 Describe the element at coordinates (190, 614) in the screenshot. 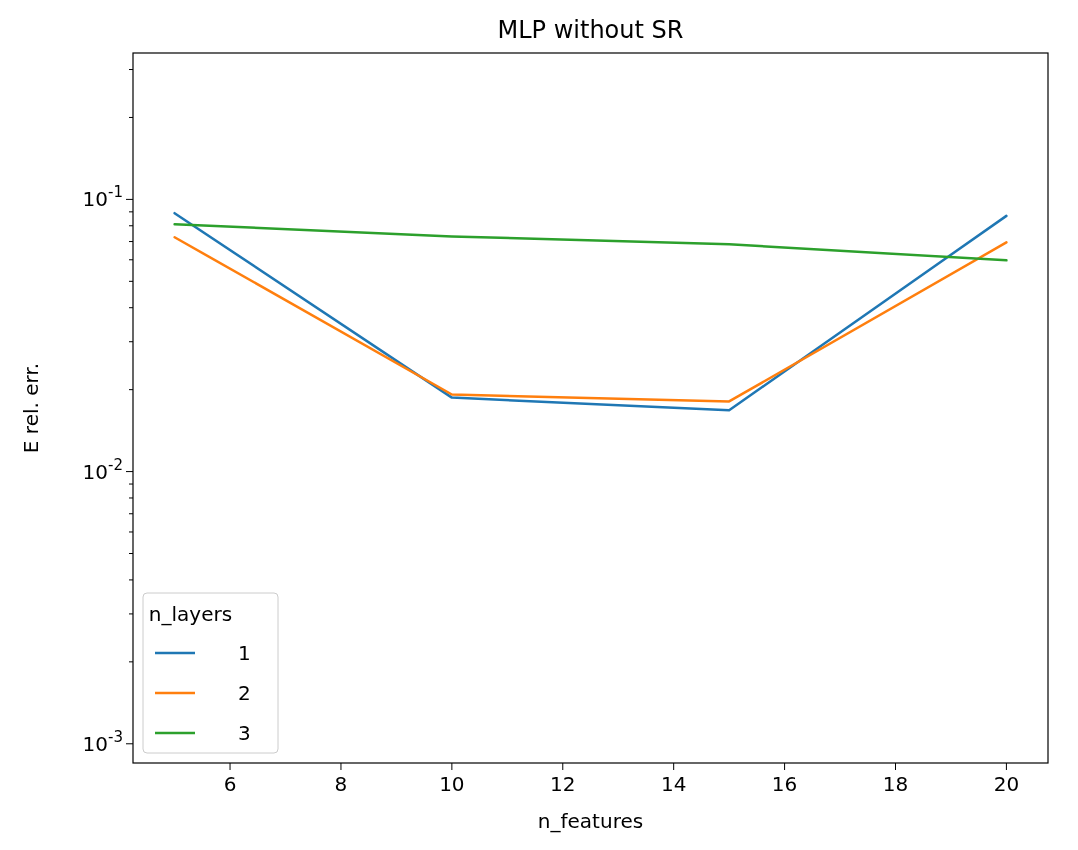

I see `legend-title: n_layers` at that location.